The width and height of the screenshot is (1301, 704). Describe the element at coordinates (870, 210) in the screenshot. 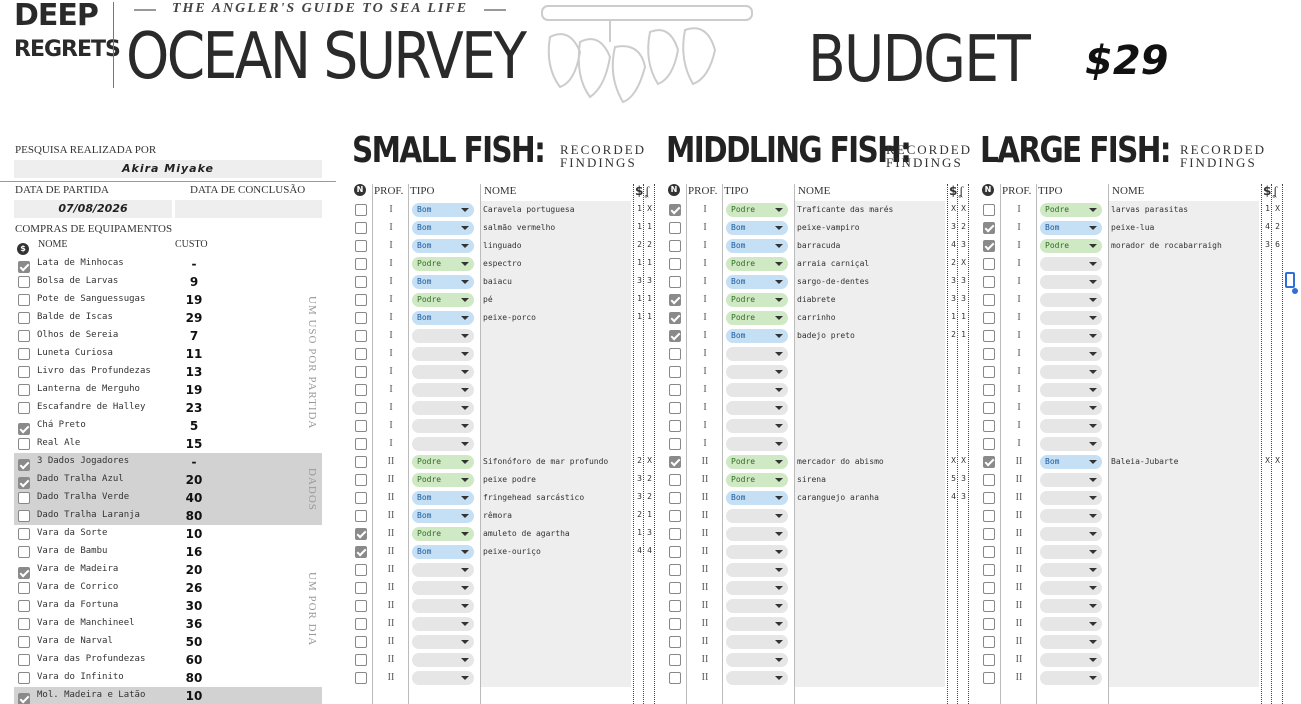

I see `fish-name: Traficante das marés` at that location.